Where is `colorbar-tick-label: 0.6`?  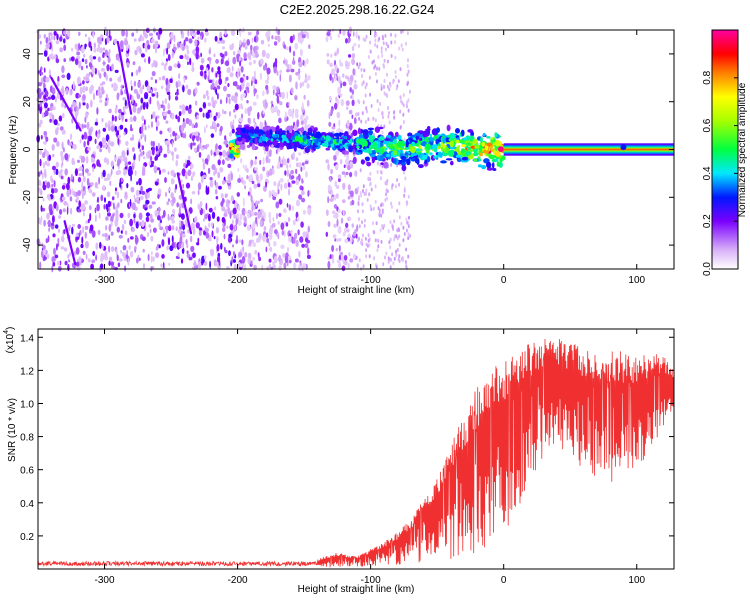 colorbar-tick-label: 0.6 is located at coordinates (707, 125).